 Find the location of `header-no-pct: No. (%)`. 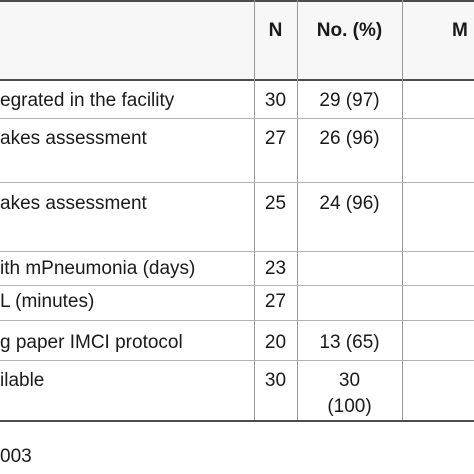

header-no-pct: No. (%) is located at coordinates (349, 30).